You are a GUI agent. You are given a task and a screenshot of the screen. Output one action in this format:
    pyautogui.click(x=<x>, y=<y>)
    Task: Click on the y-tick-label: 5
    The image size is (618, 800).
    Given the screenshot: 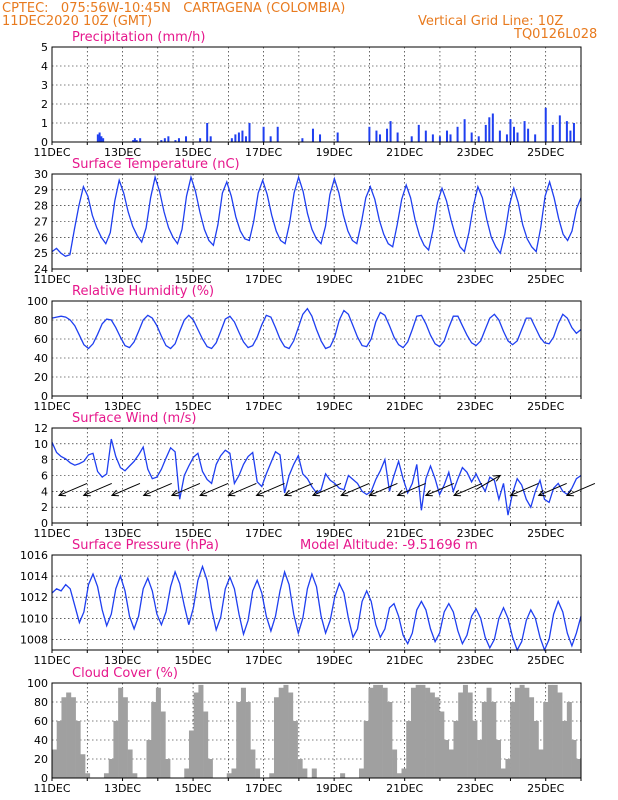 What is the action you would take?
    pyautogui.click(x=44, y=47)
    